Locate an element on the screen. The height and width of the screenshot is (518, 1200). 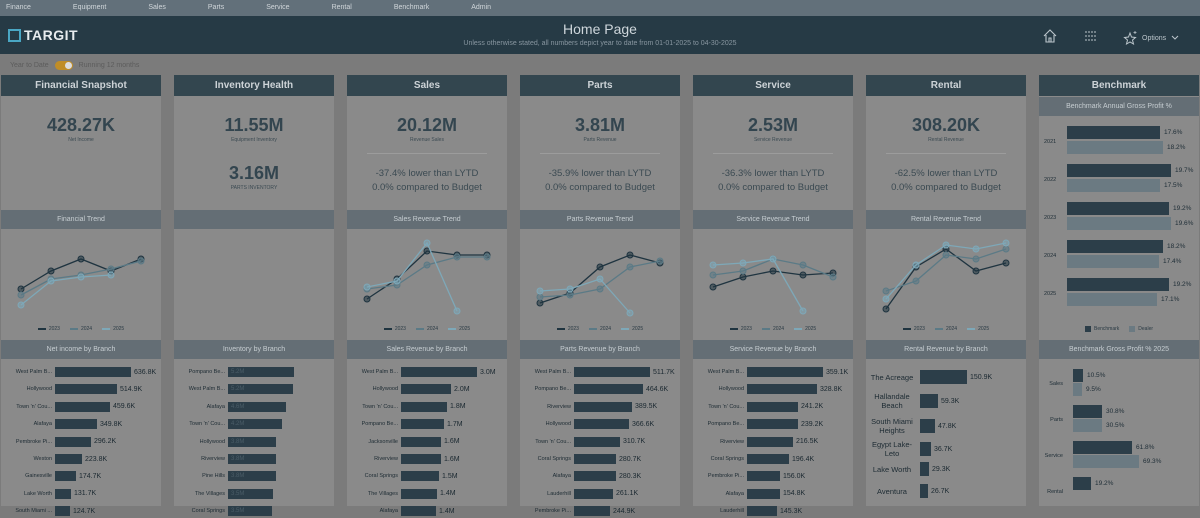
branch-row: South Miami ... 124.7K is located at coordinates (81, 511).